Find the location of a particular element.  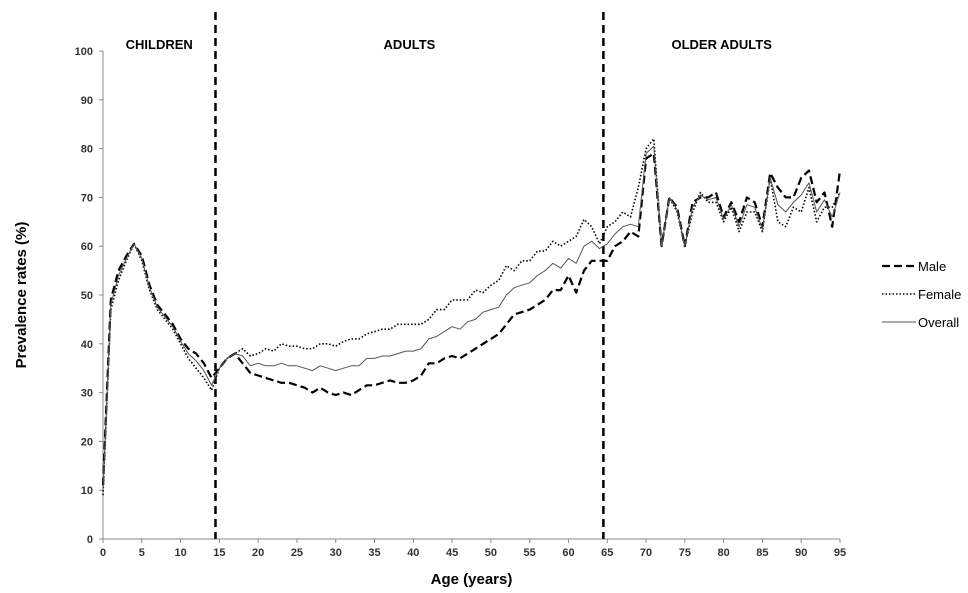

y-tick-label: 50 is located at coordinates (87, 296).